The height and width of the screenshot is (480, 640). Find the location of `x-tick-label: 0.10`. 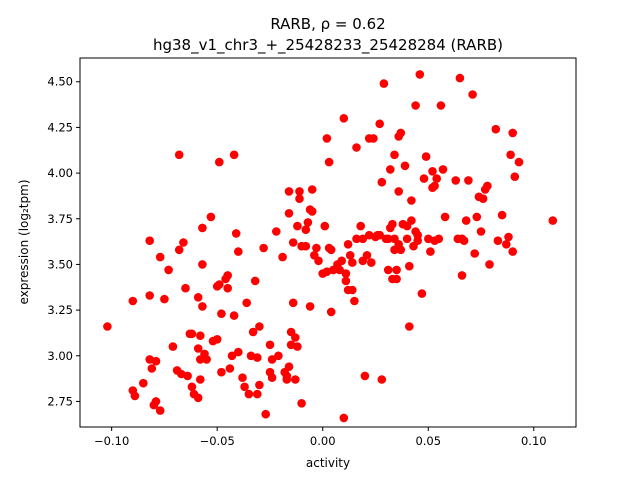

x-tick-label: 0.10 is located at coordinates (534, 441).